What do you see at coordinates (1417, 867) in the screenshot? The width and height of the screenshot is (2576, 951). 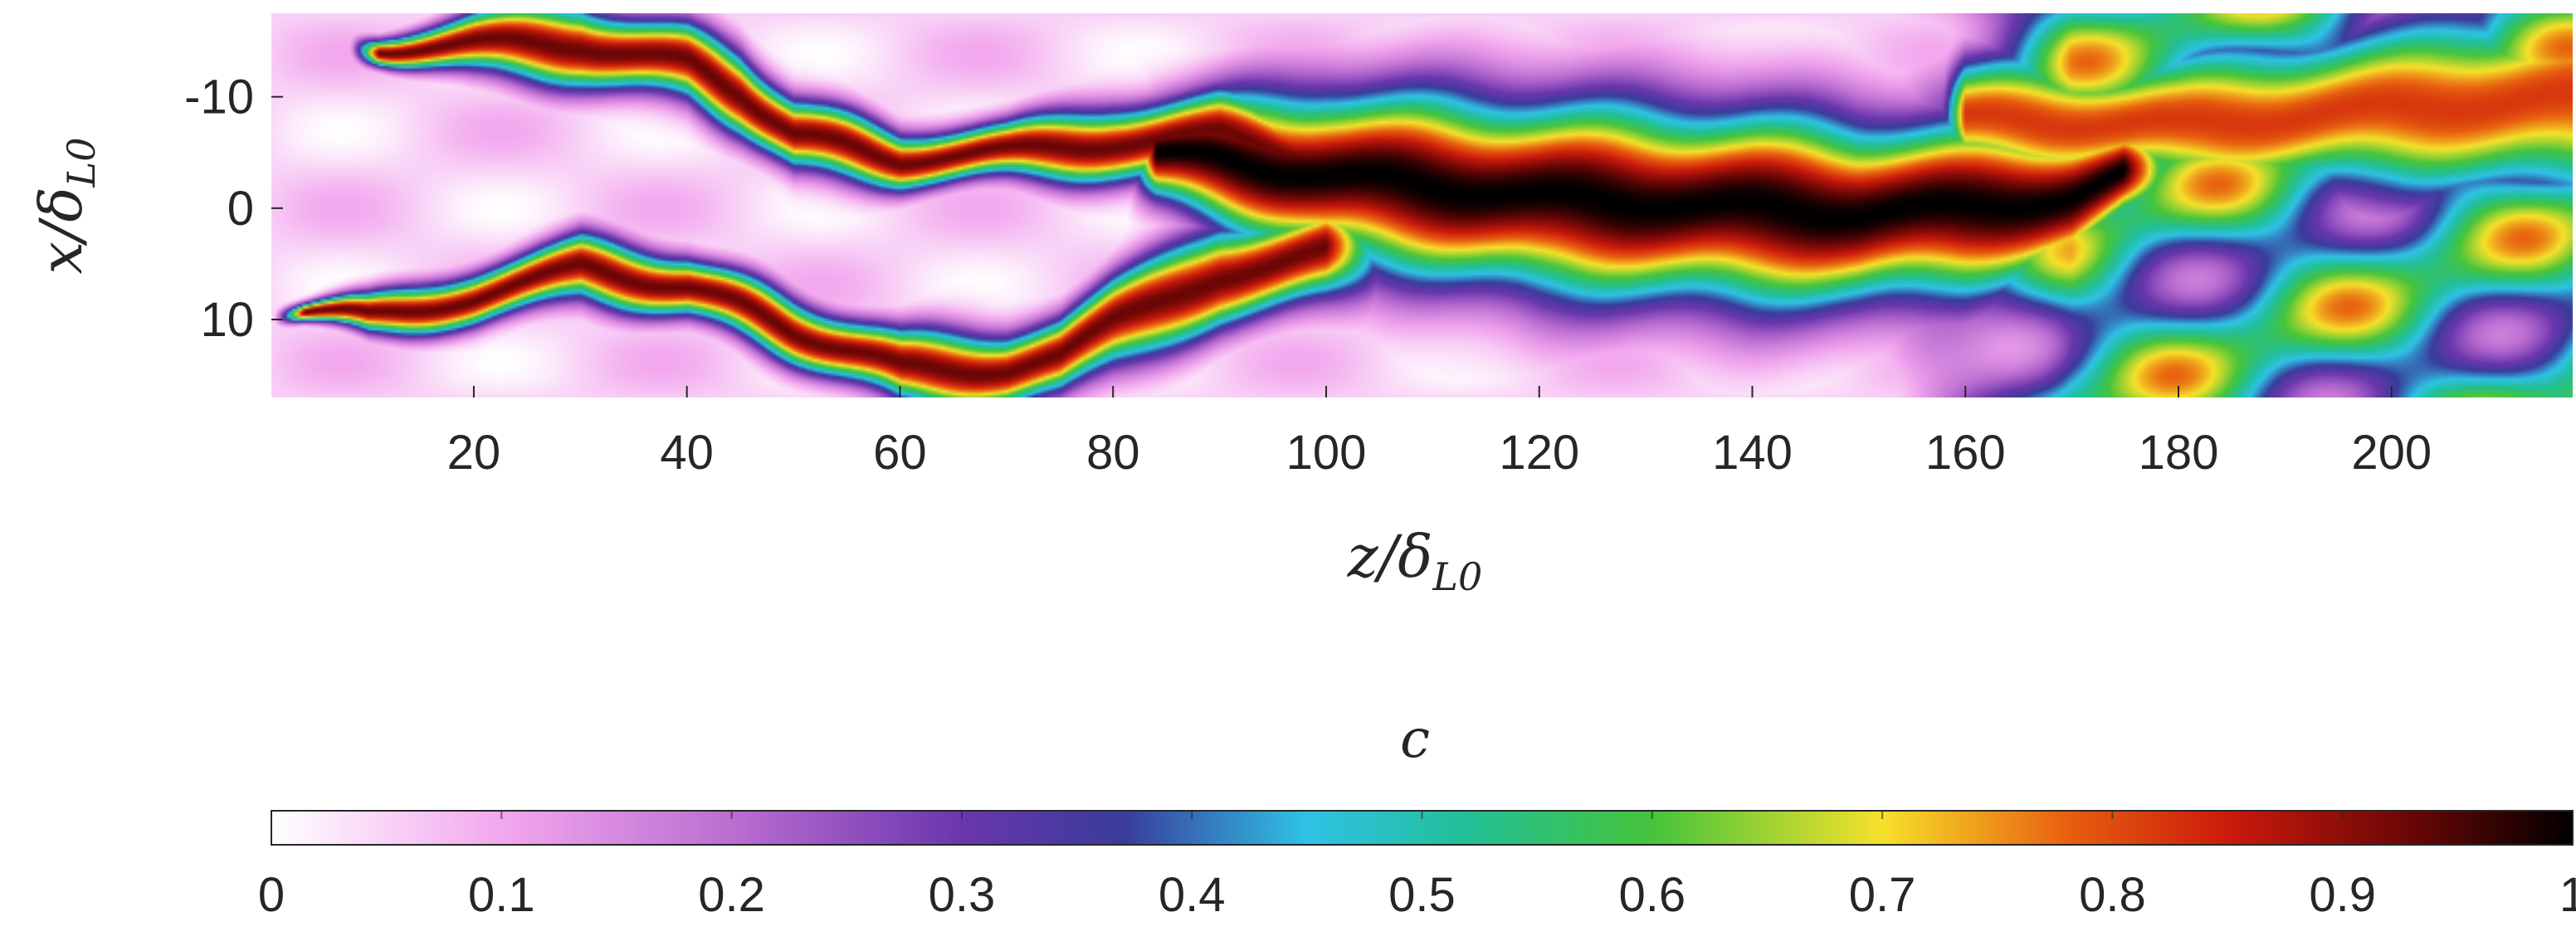 I see `colorbar-ticks: 0 0.1 0.2 0.3 0.4 0.5 0.6 0.7 0.8 0.9 1` at bounding box center [1417, 867].